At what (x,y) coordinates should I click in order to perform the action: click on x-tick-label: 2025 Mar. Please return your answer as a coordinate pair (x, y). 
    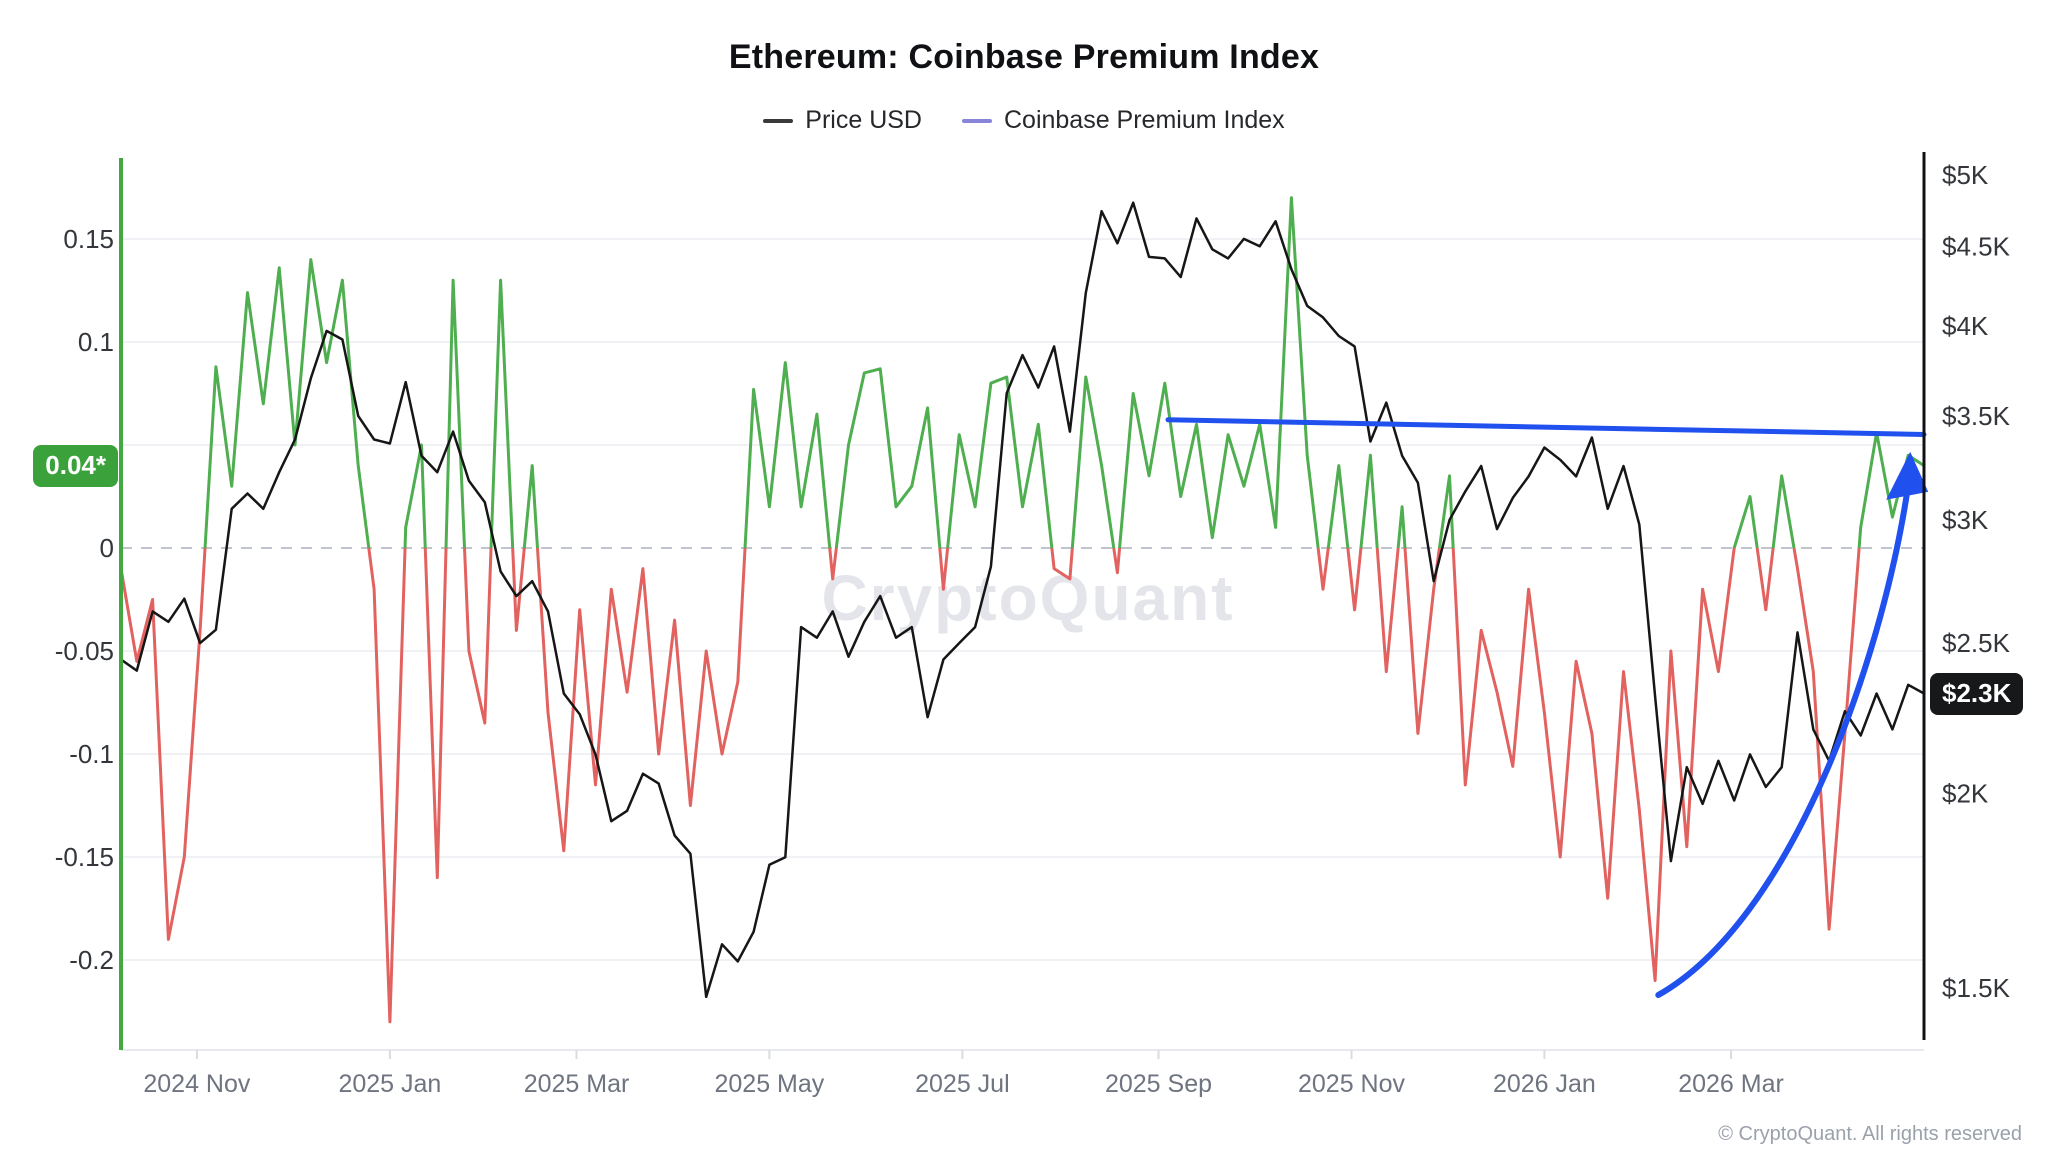
    Looking at the image, I should click on (577, 1084).